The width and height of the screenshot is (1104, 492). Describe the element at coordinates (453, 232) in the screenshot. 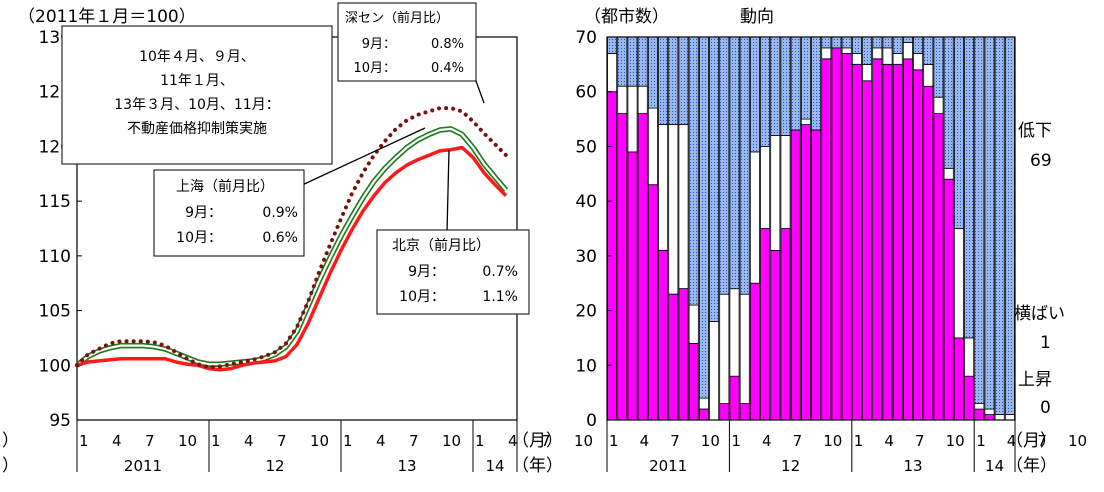

I see `beijing-callout: 北京（前月比） 9月： 0.7% 10月： 1.1%` at that location.